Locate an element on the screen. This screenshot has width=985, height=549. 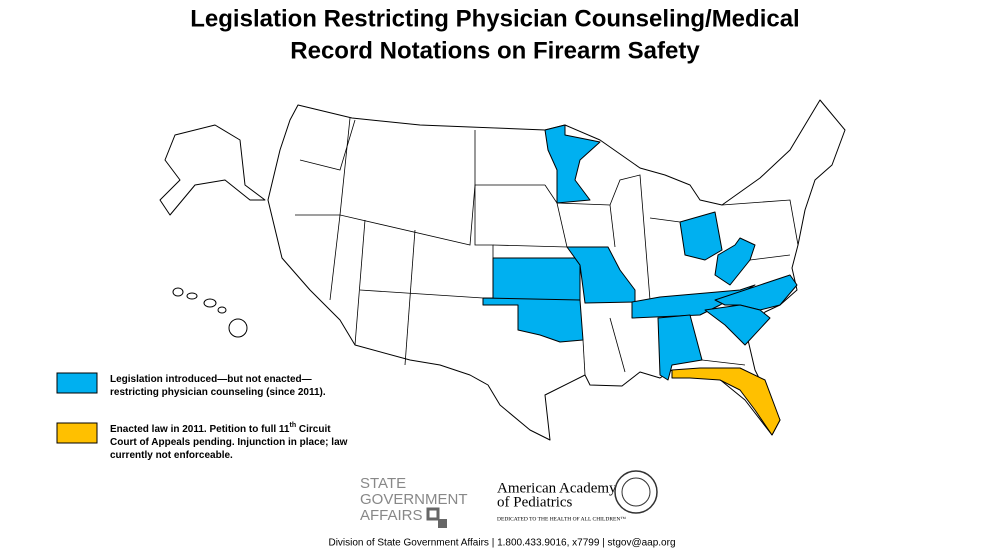
legend-label: Legislation introduced—but not enacted— is located at coordinates (211, 379).